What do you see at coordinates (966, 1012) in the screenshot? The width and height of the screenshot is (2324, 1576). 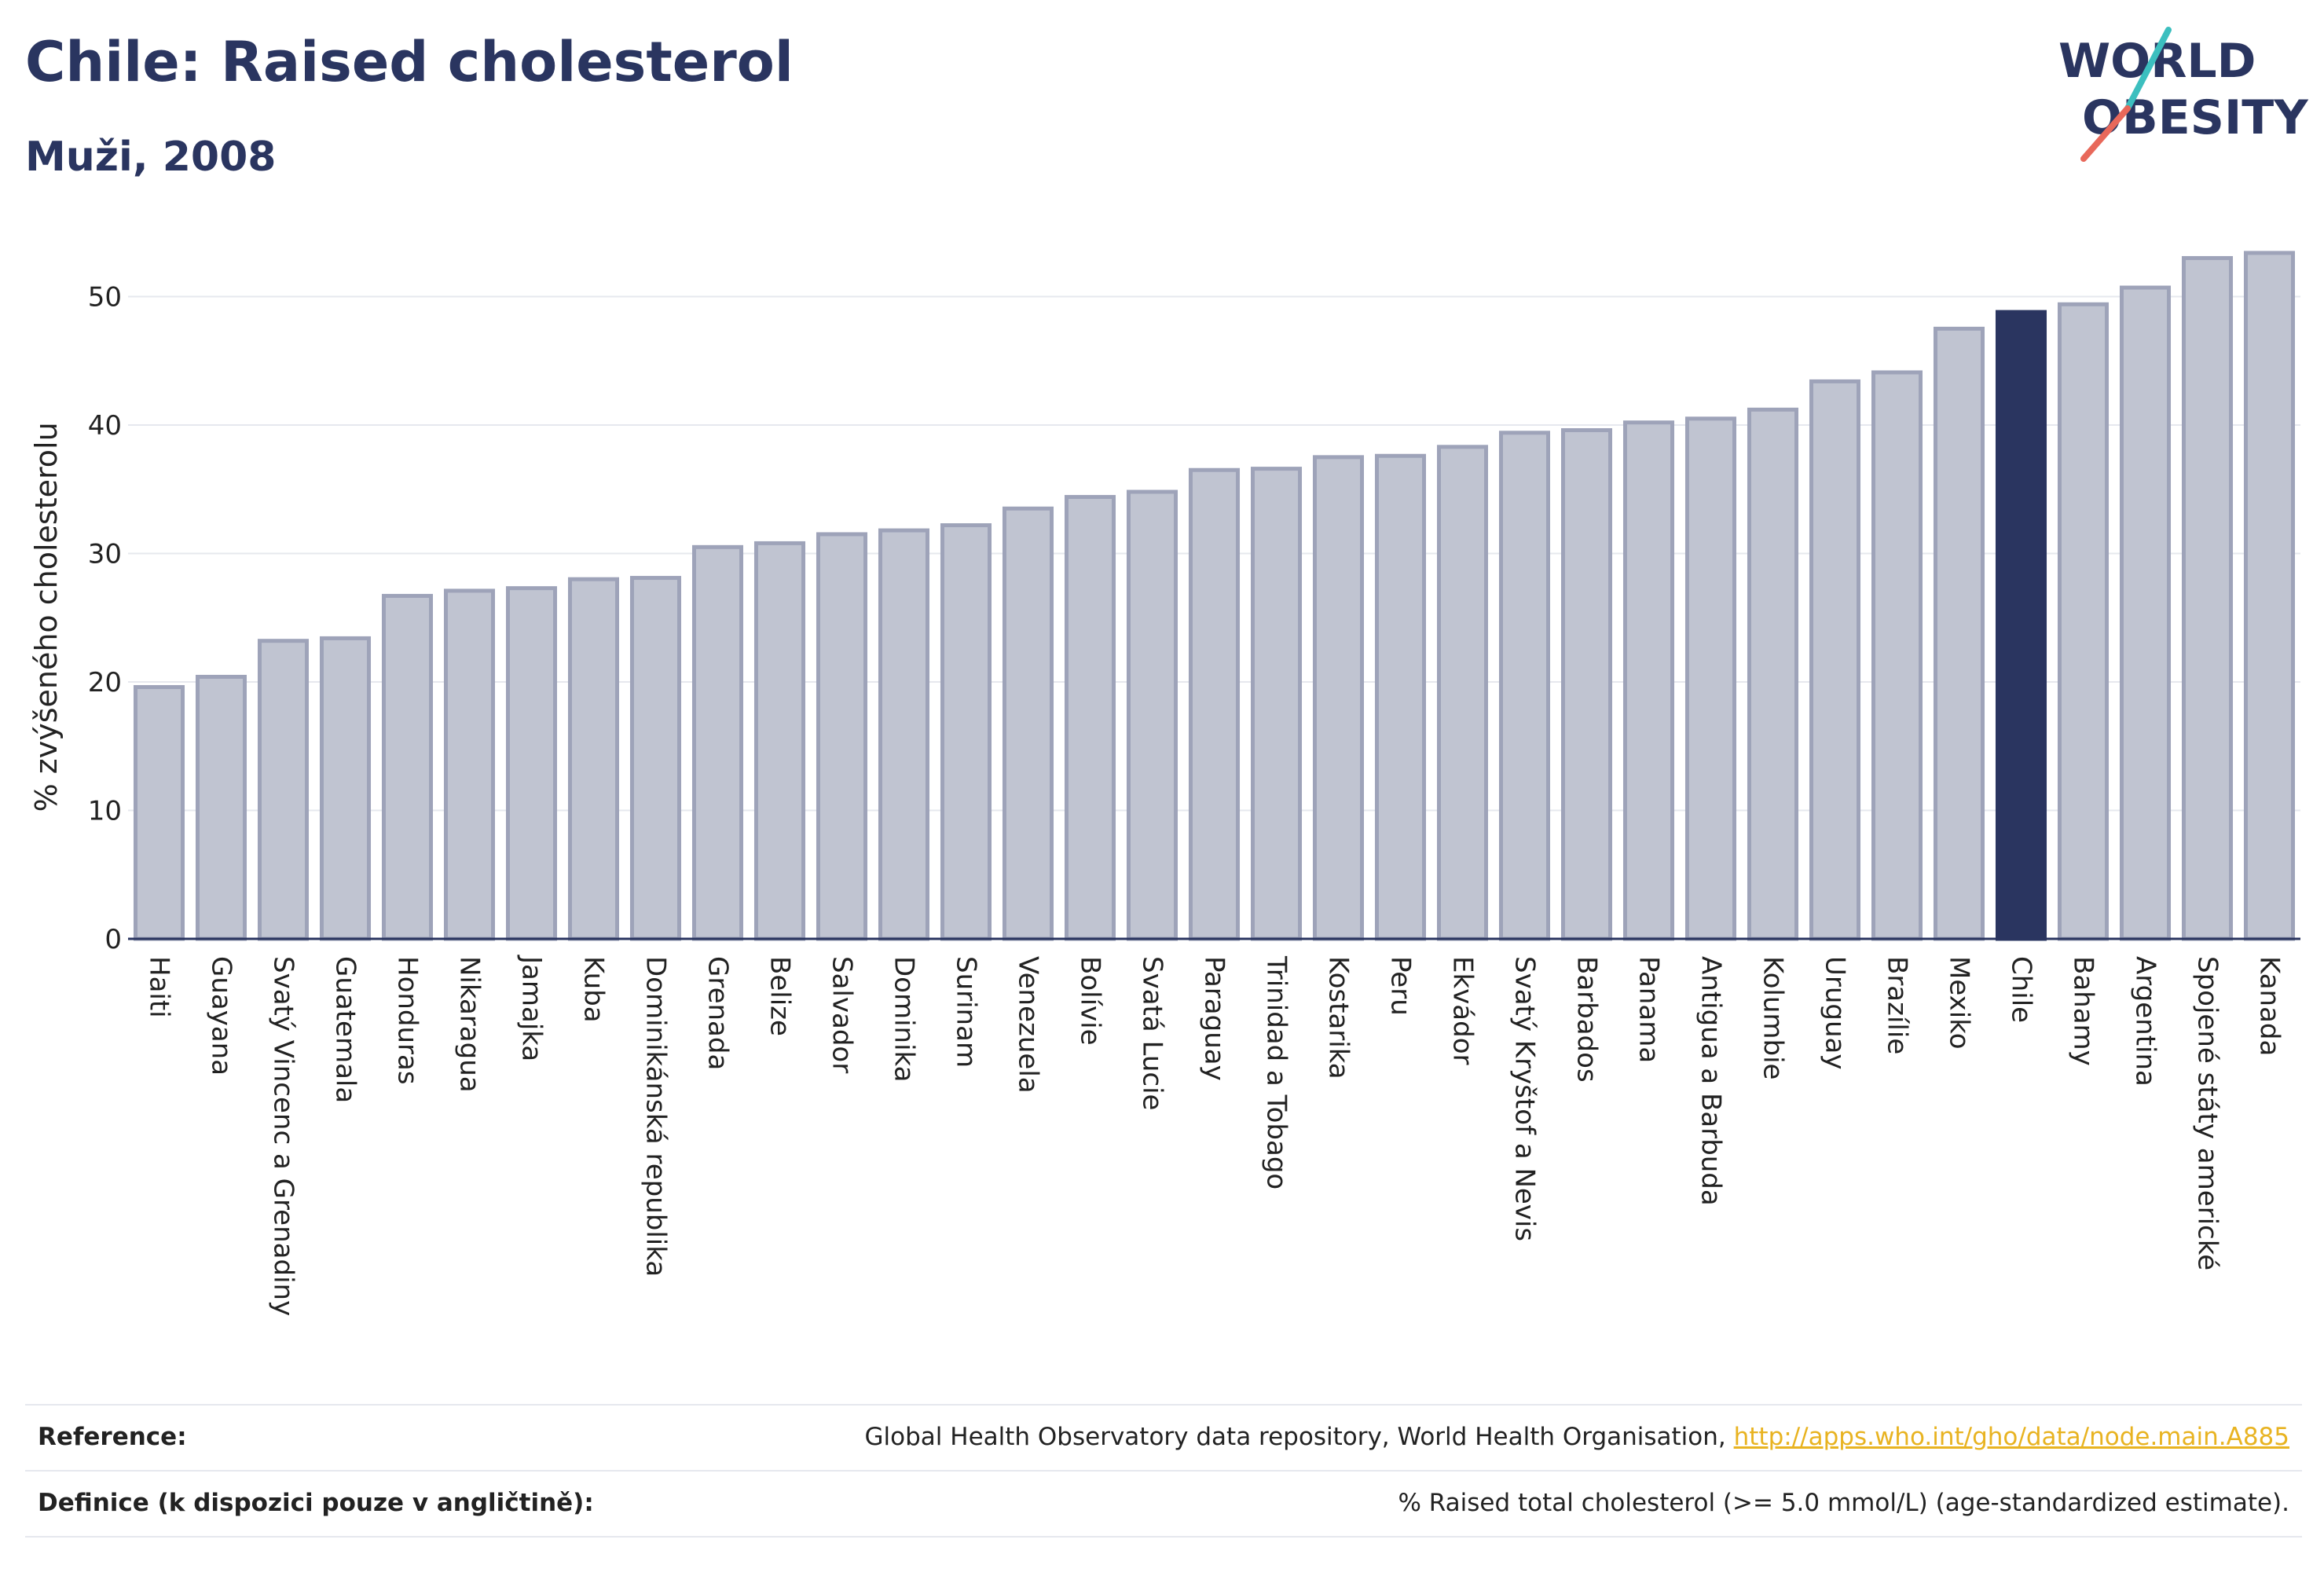 I see `x-tick-label: Surinam` at bounding box center [966, 1012].